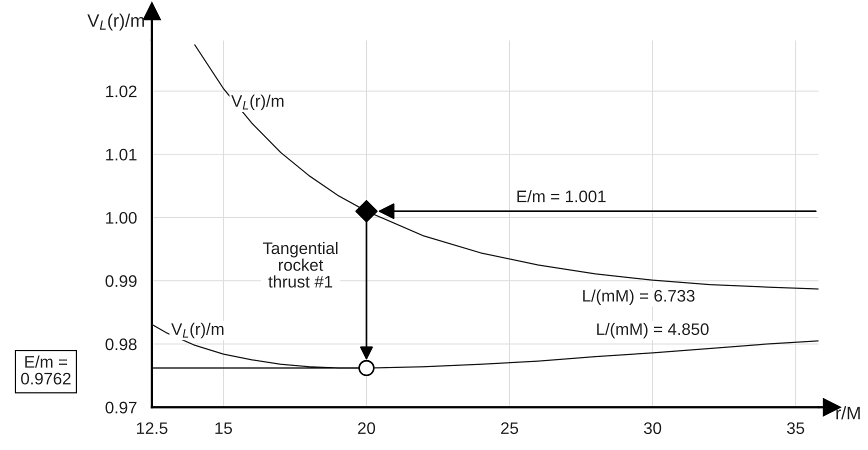  What do you see at coordinates (121, 281) in the screenshot?
I see `y-tick-label: 0.99` at bounding box center [121, 281].